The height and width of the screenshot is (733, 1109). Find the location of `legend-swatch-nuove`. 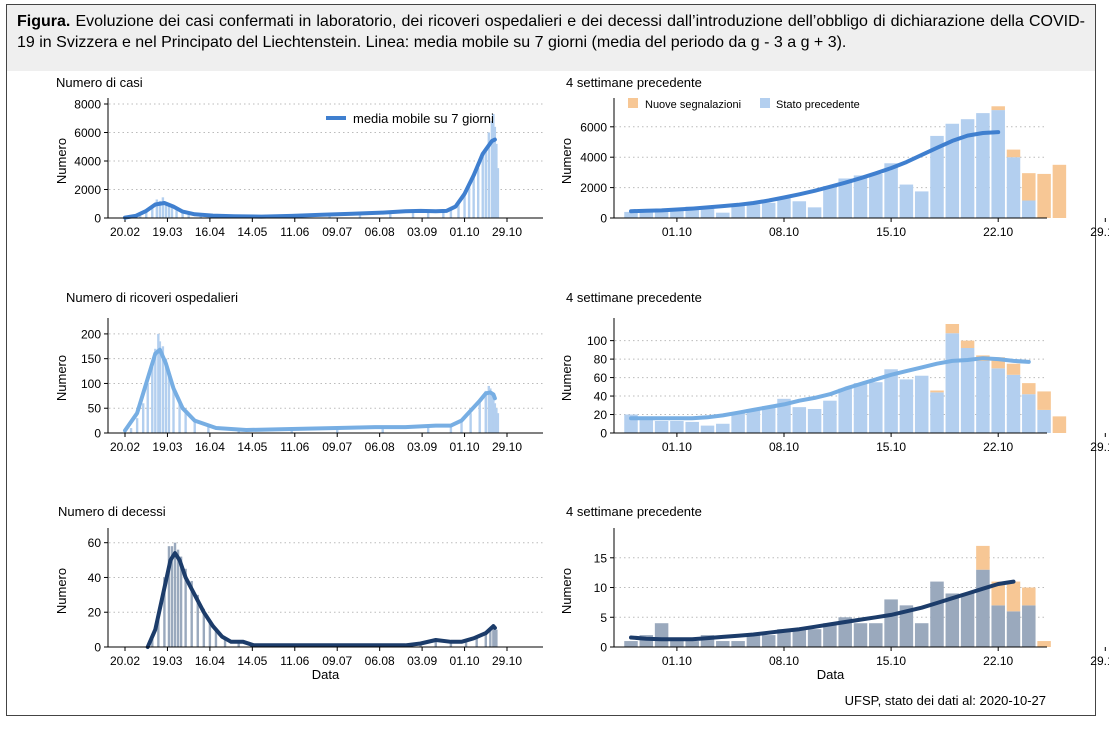

legend-swatch-nuove is located at coordinates (633, 103).